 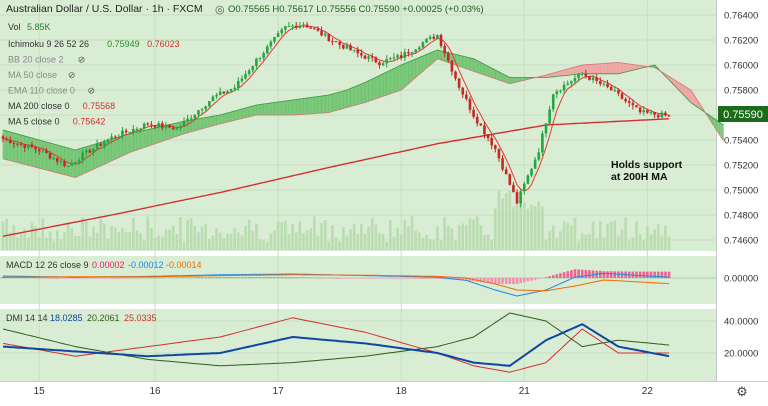 I want to click on gear-icon: ⚙, so click(x=742, y=391).